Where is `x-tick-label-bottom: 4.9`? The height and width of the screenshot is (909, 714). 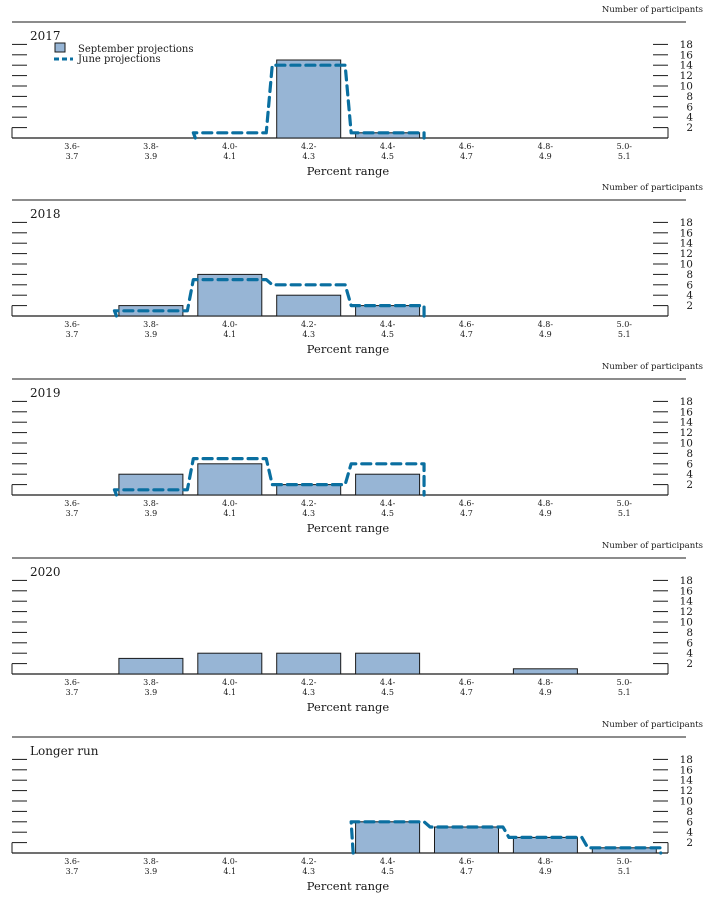
x-tick-label-bottom: 4.9 is located at coordinates (545, 156).